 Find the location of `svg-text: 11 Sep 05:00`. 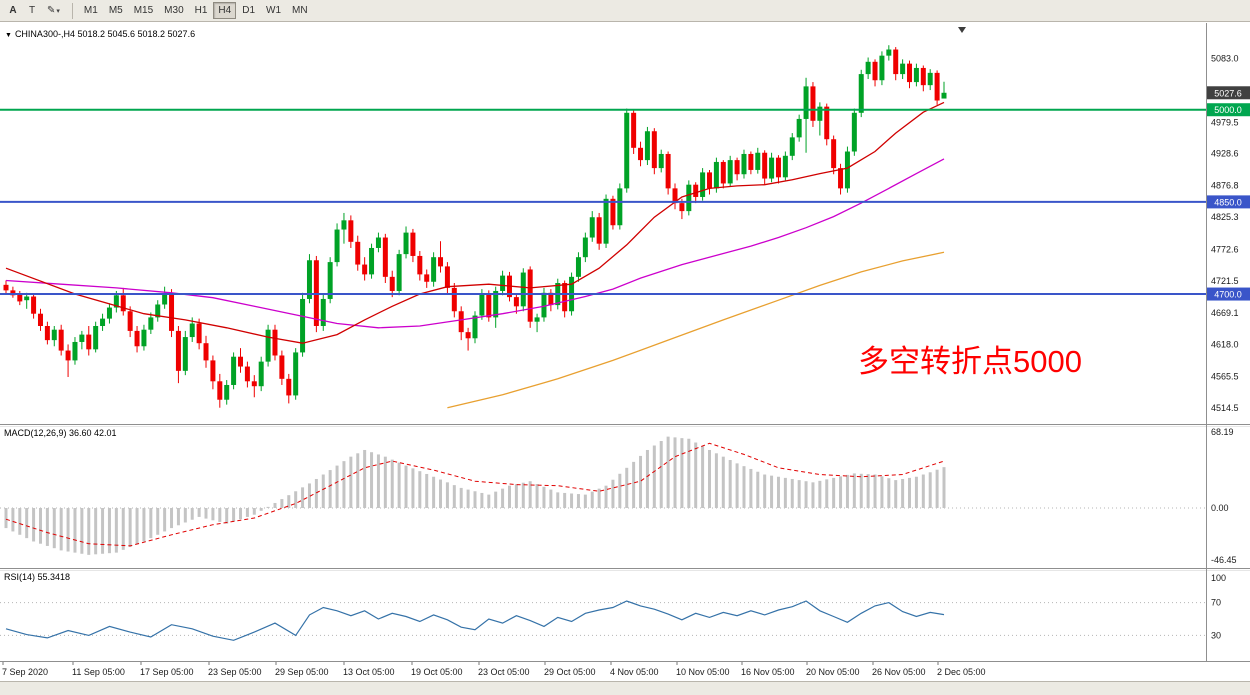

svg-text: 11 Sep 05:00 is located at coordinates (98, 672).